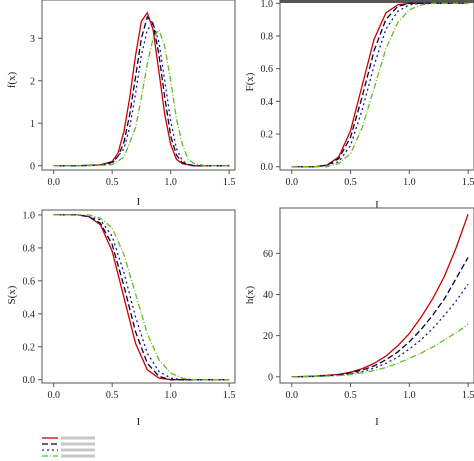 The image size is (474, 461). I want to click on y-axis-label: f(x), so click(12, 79).